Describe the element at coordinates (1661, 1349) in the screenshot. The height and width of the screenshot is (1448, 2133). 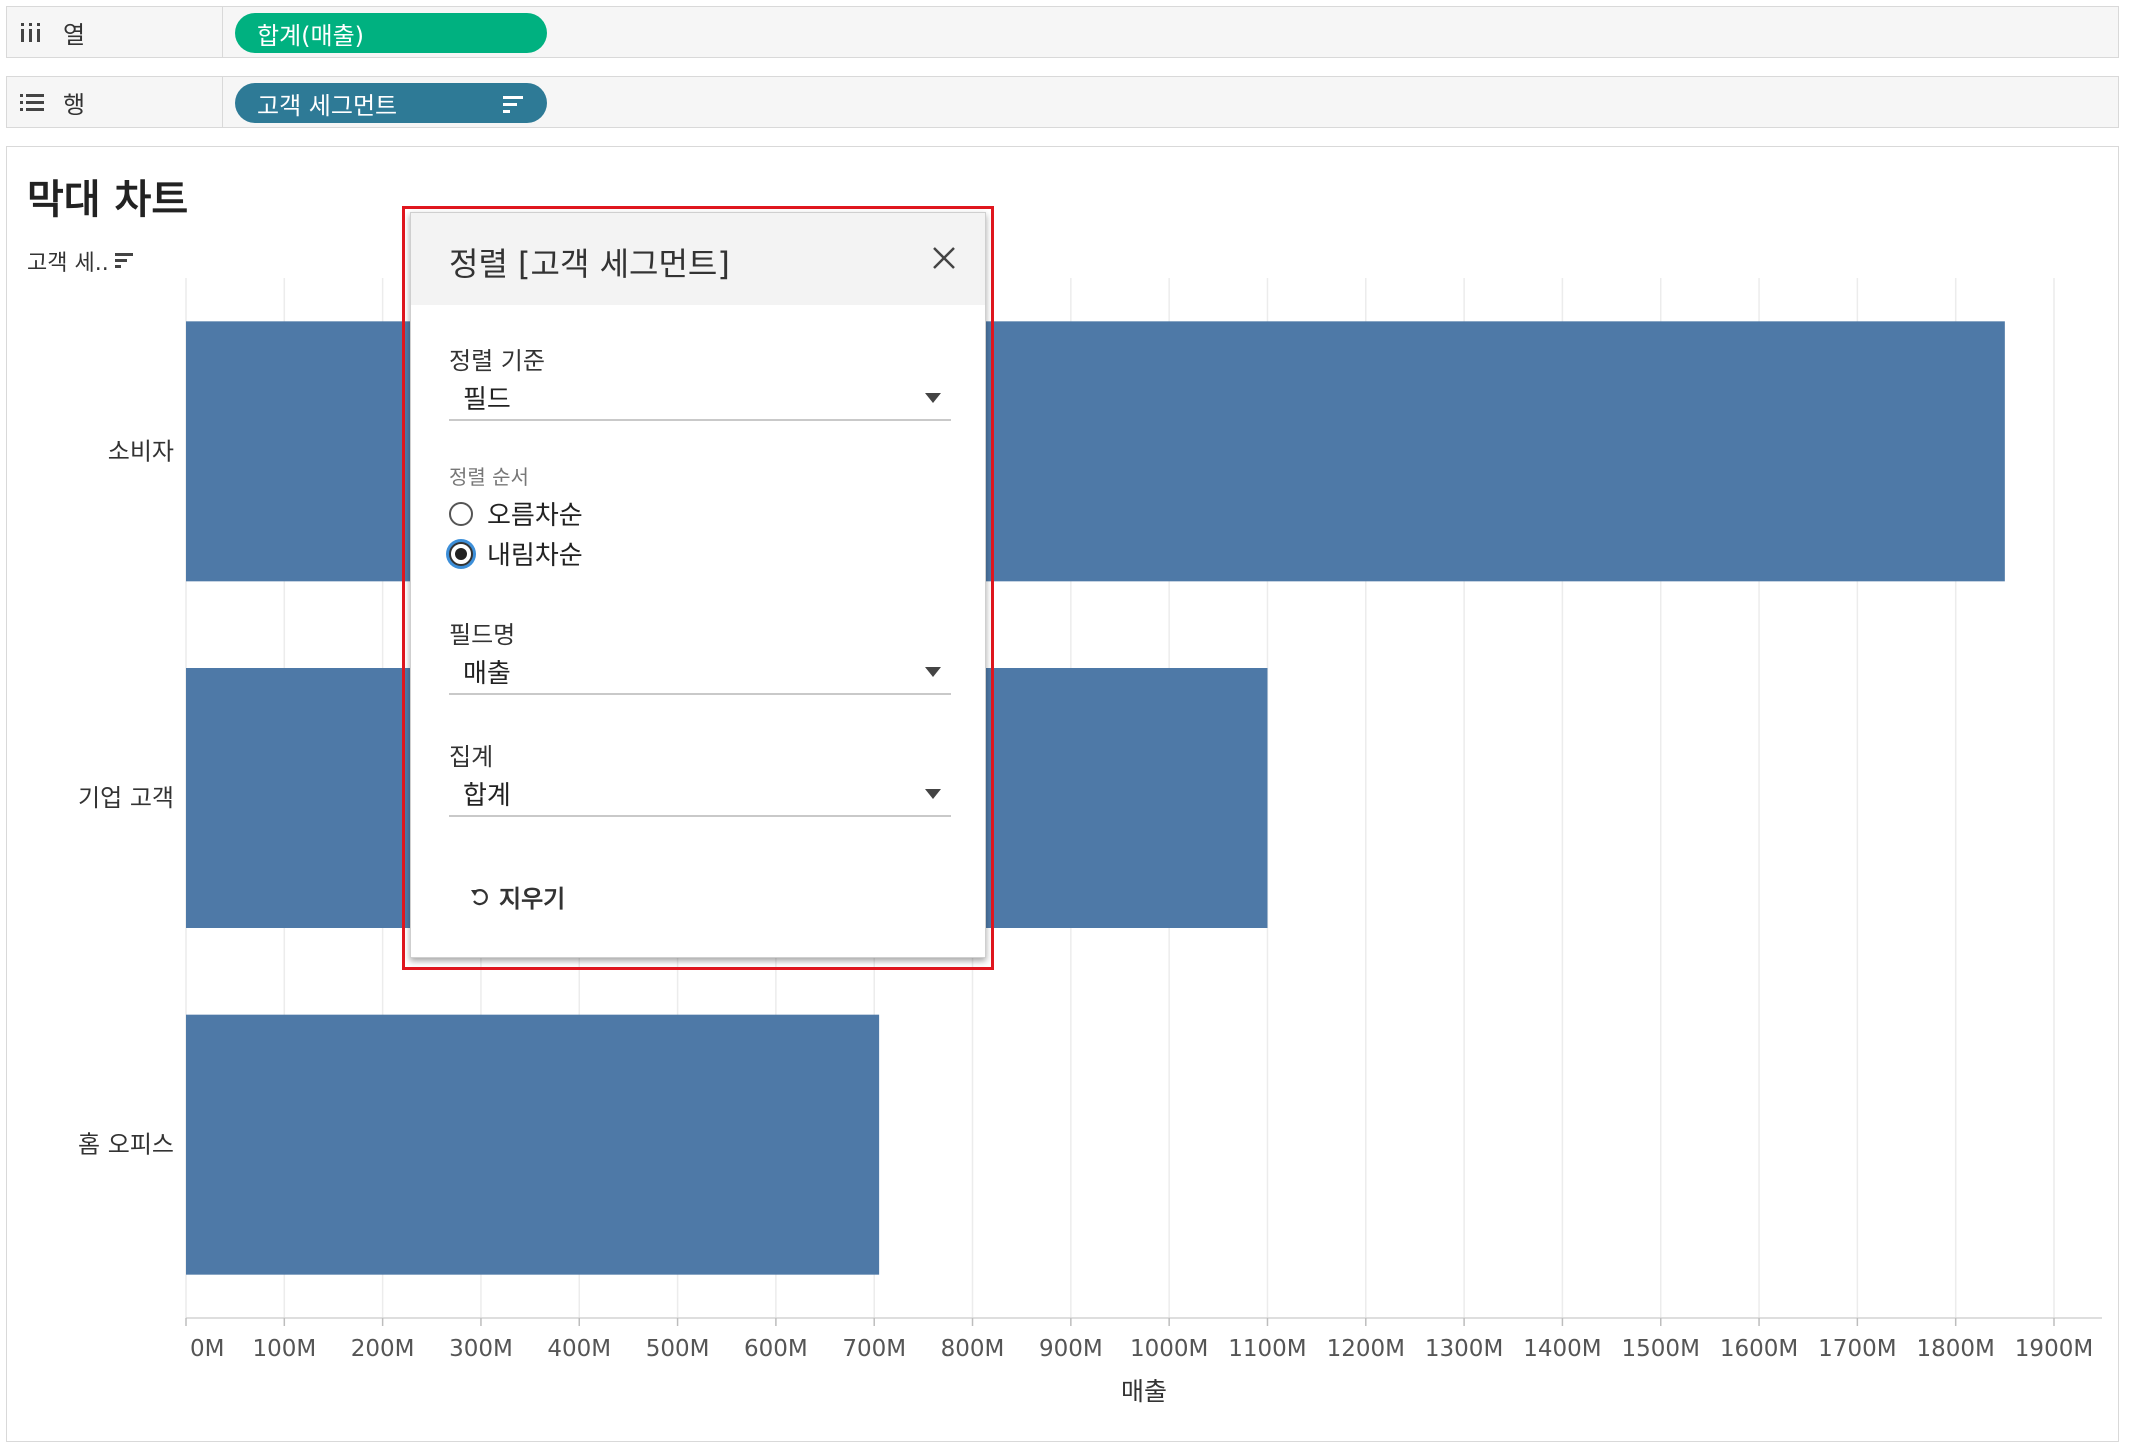
I see `x-tick-label: 1500M` at that location.